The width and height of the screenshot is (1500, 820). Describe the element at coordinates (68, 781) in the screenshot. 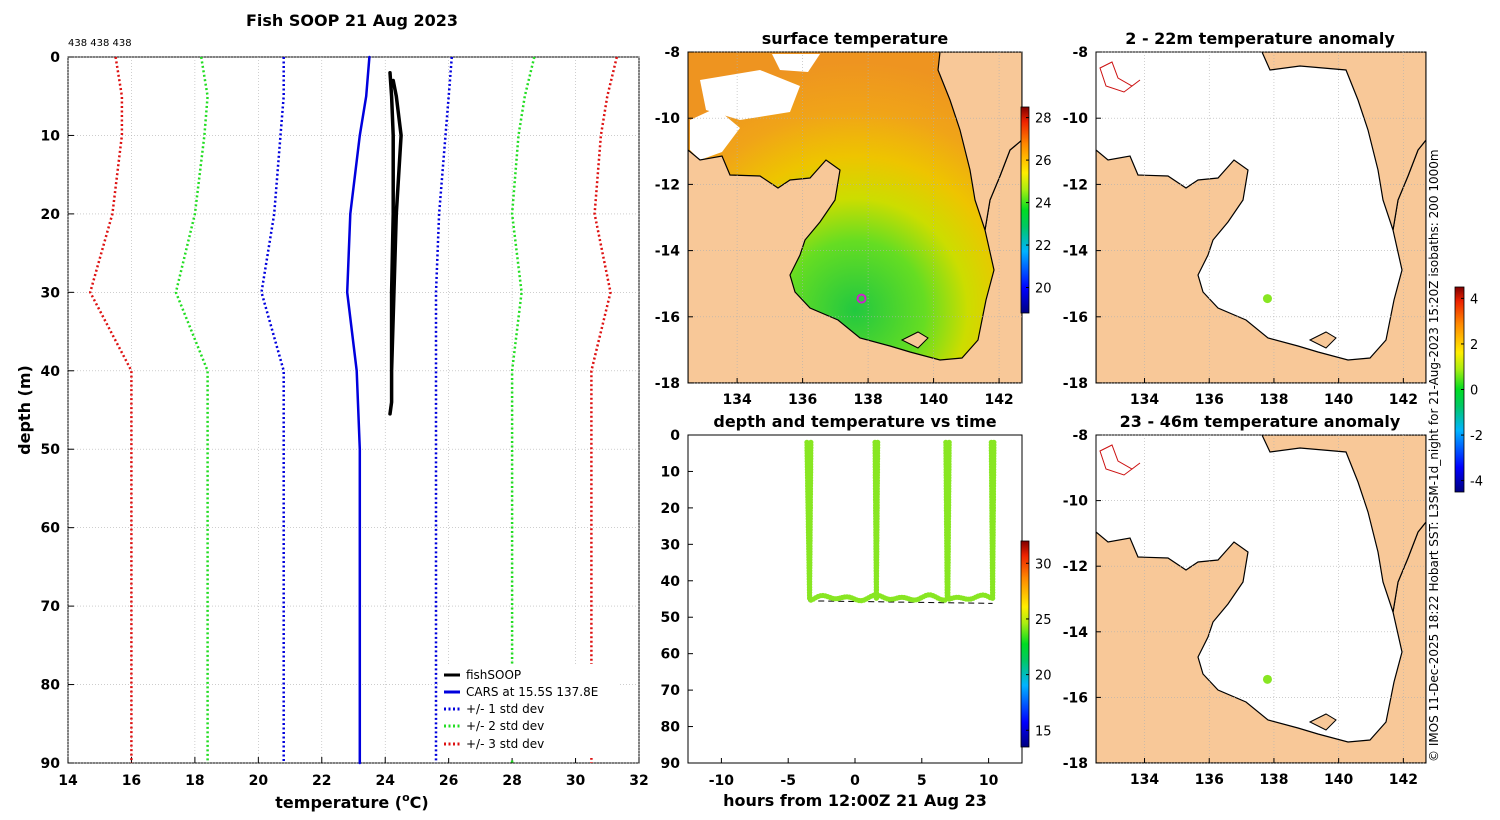

I see `x-tick-label: 14` at that location.